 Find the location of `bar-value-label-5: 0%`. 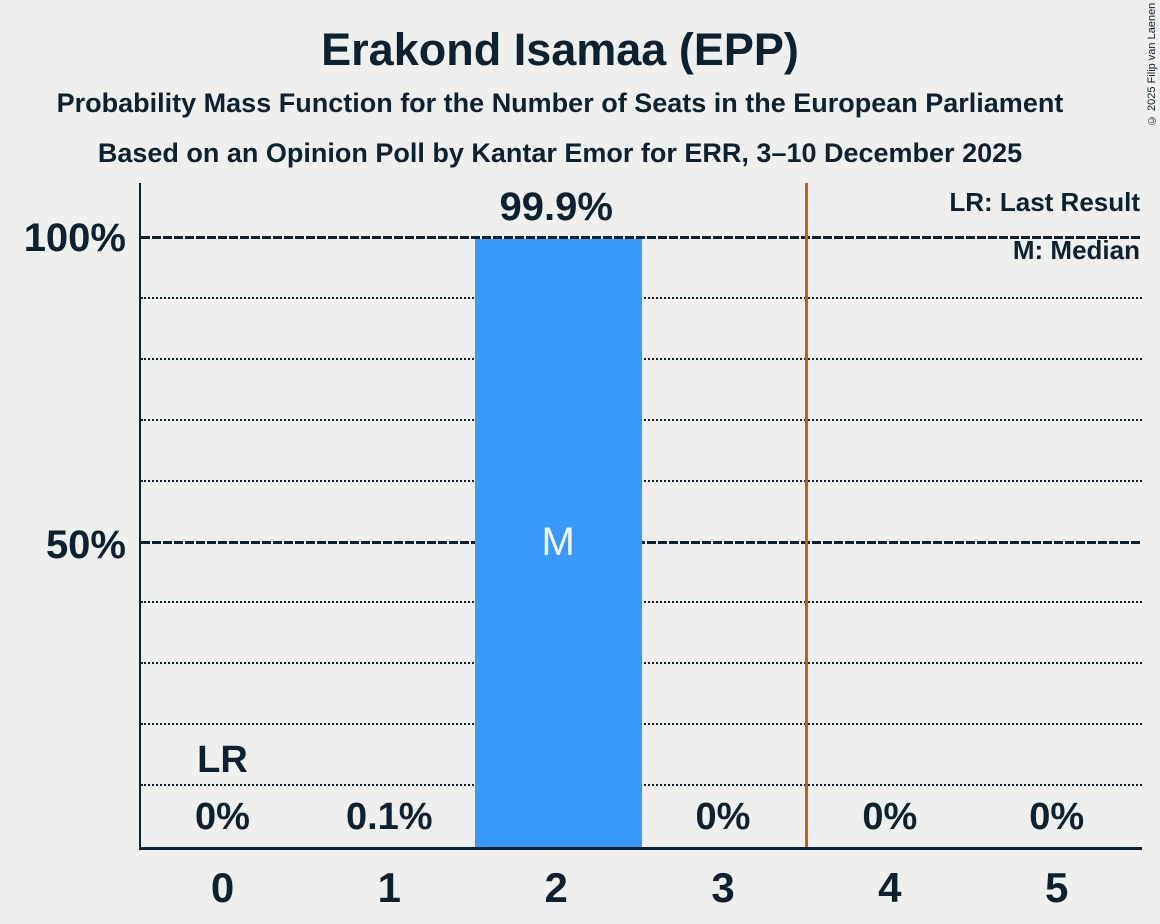

bar-value-label-5: 0% is located at coordinates (1057, 817).